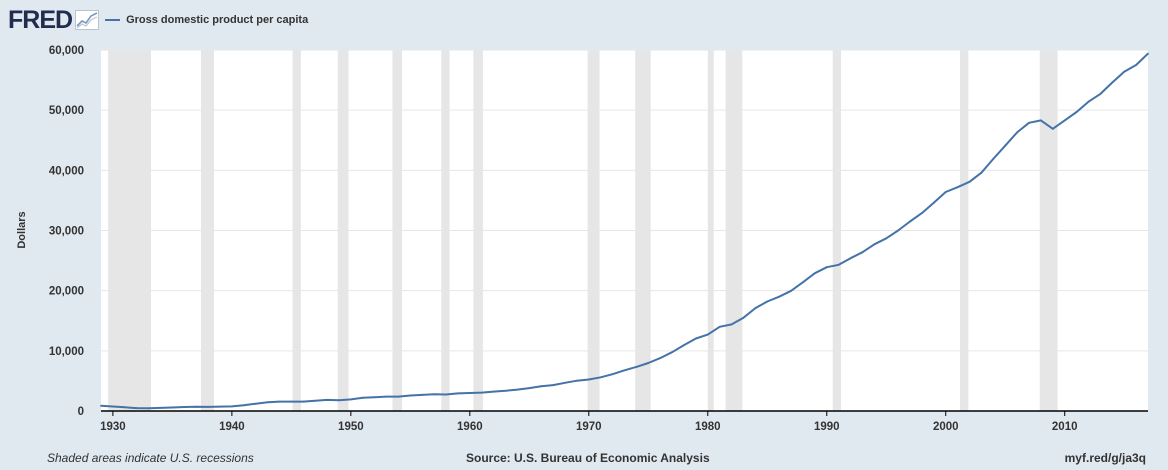 The height and width of the screenshot is (470, 1168). What do you see at coordinates (232, 427) in the screenshot?
I see `x-tick-label: 1940` at bounding box center [232, 427].